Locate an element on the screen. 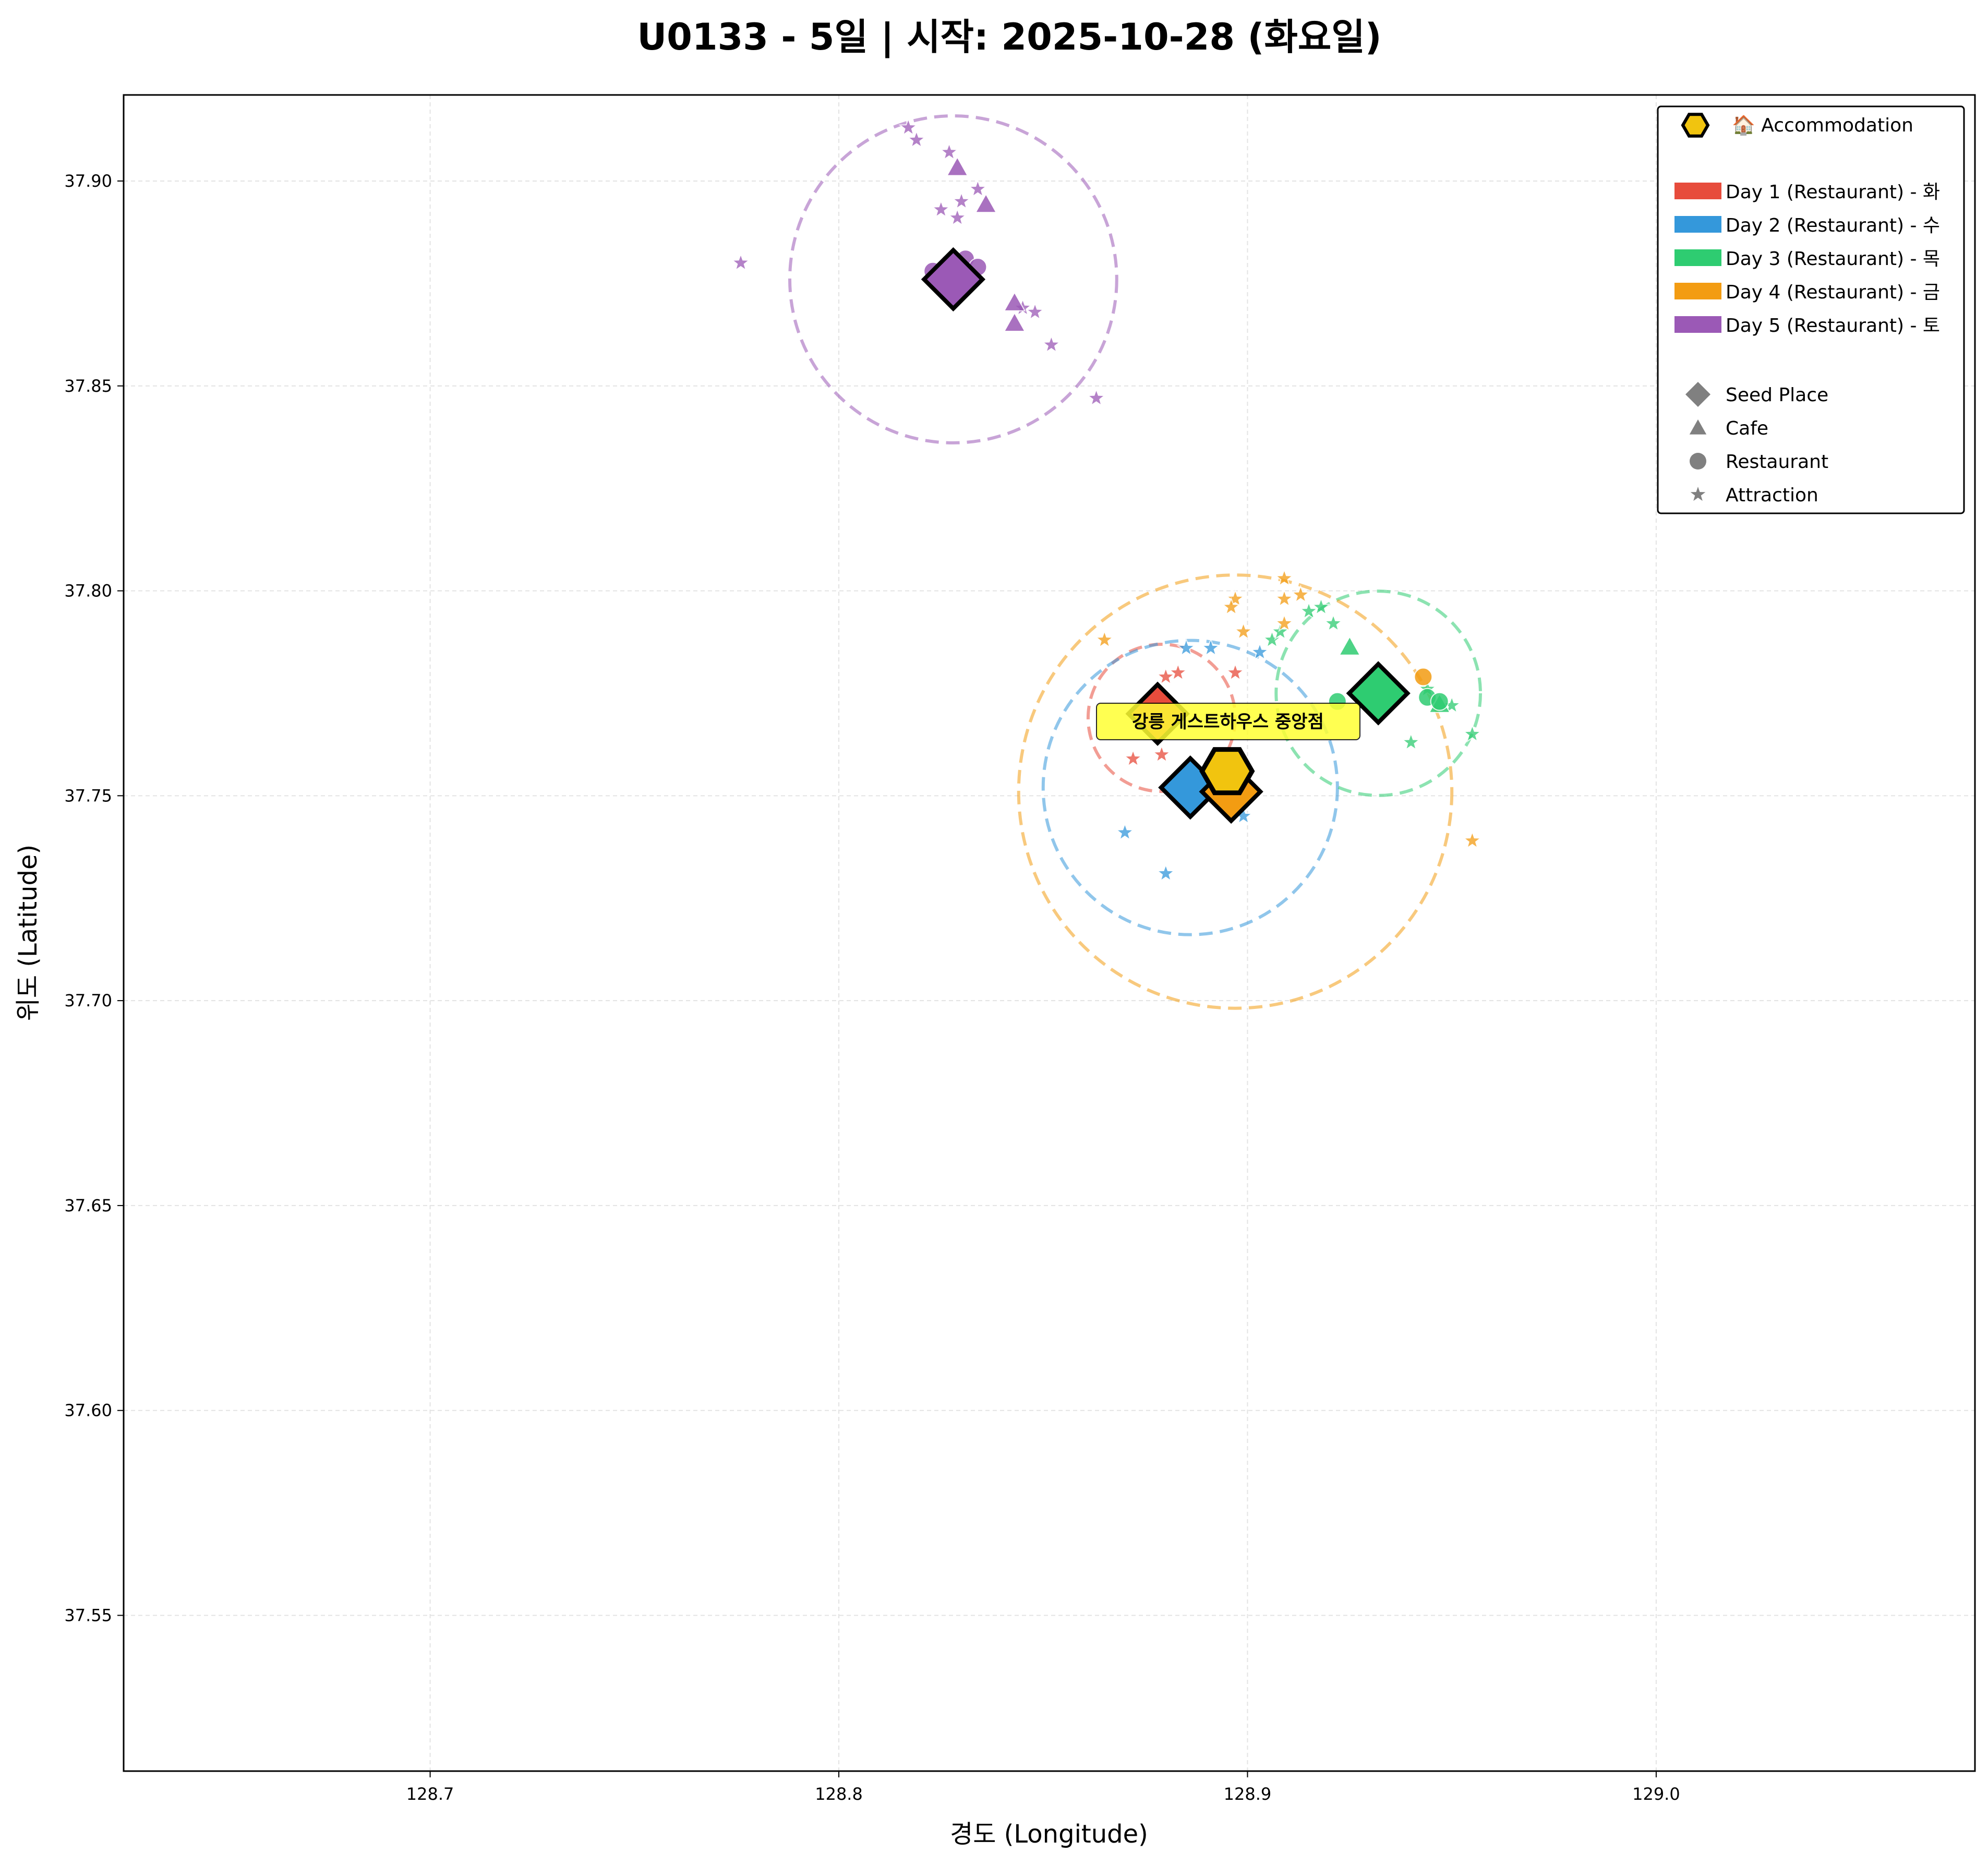  x-tick-label: 128.8 is located at coordinates (839, 1794).